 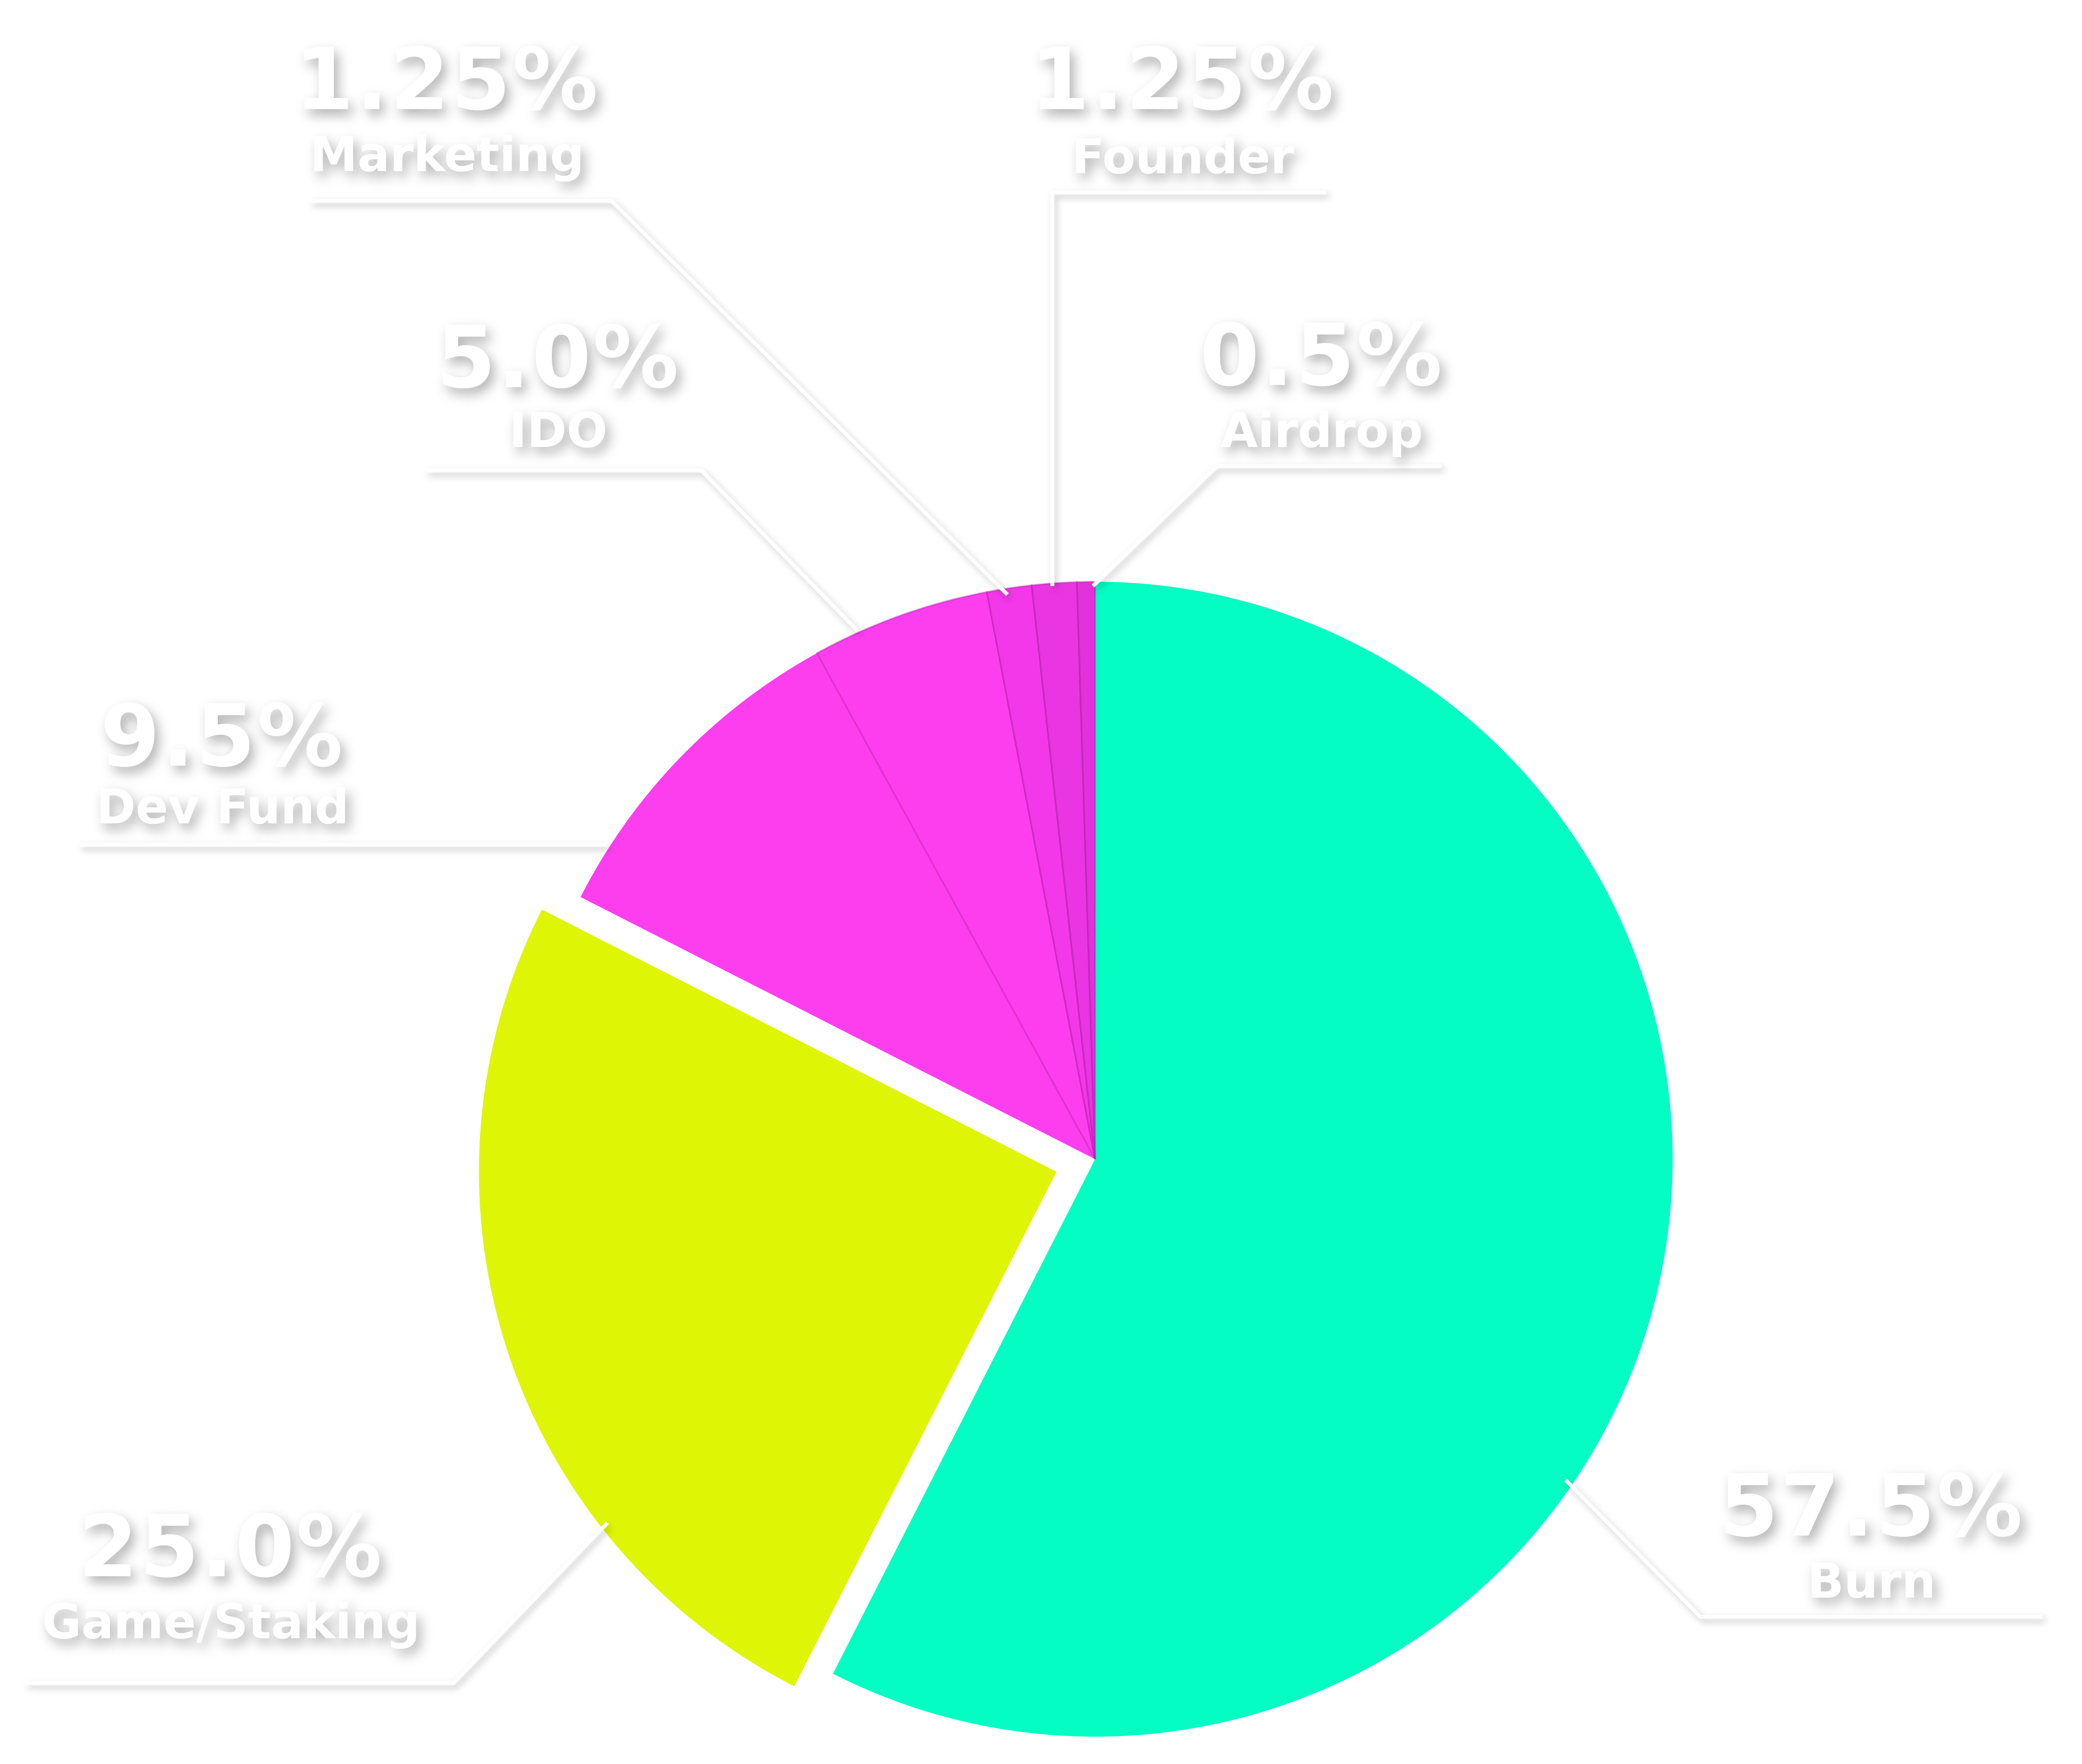 What do you see at coordinates (1063, 871) in the screenshot?
I see `pie-slice-founder` at bounding box center [1063, 871].